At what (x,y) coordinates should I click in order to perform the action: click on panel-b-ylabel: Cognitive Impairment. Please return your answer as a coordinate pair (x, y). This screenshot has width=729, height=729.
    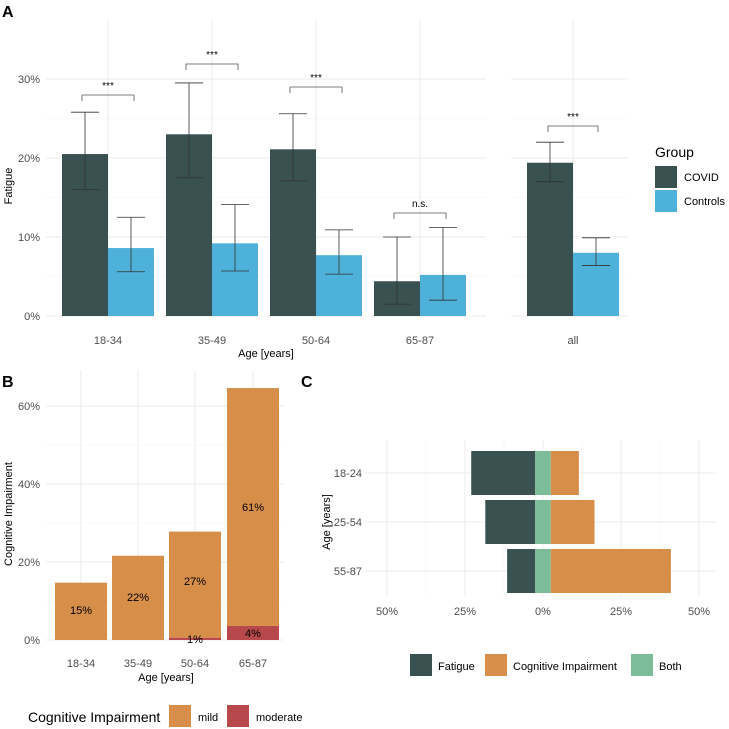
    Looking at the image, I should click on (9, 514).